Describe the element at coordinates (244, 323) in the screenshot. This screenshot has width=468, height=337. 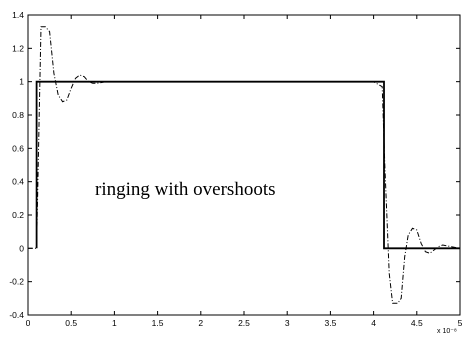
I see `x-tick-label: 2.5` at that location.